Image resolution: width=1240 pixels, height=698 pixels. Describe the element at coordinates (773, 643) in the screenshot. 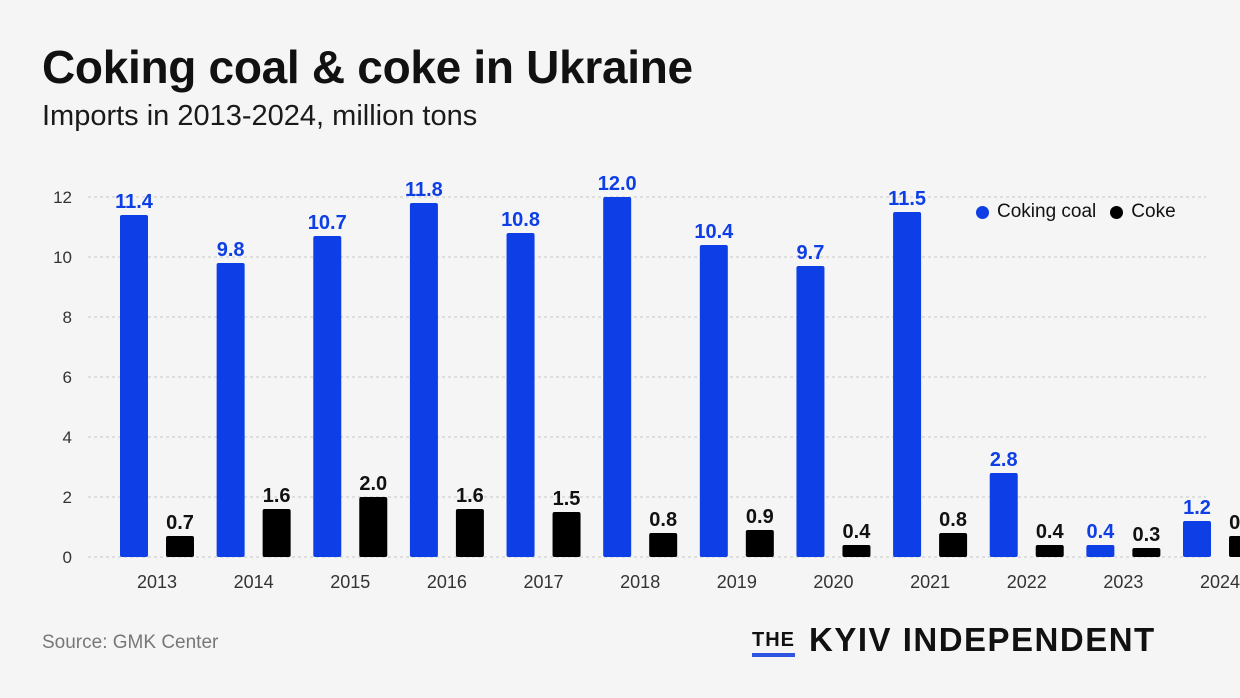

I see `logo-the: THE` at that location.